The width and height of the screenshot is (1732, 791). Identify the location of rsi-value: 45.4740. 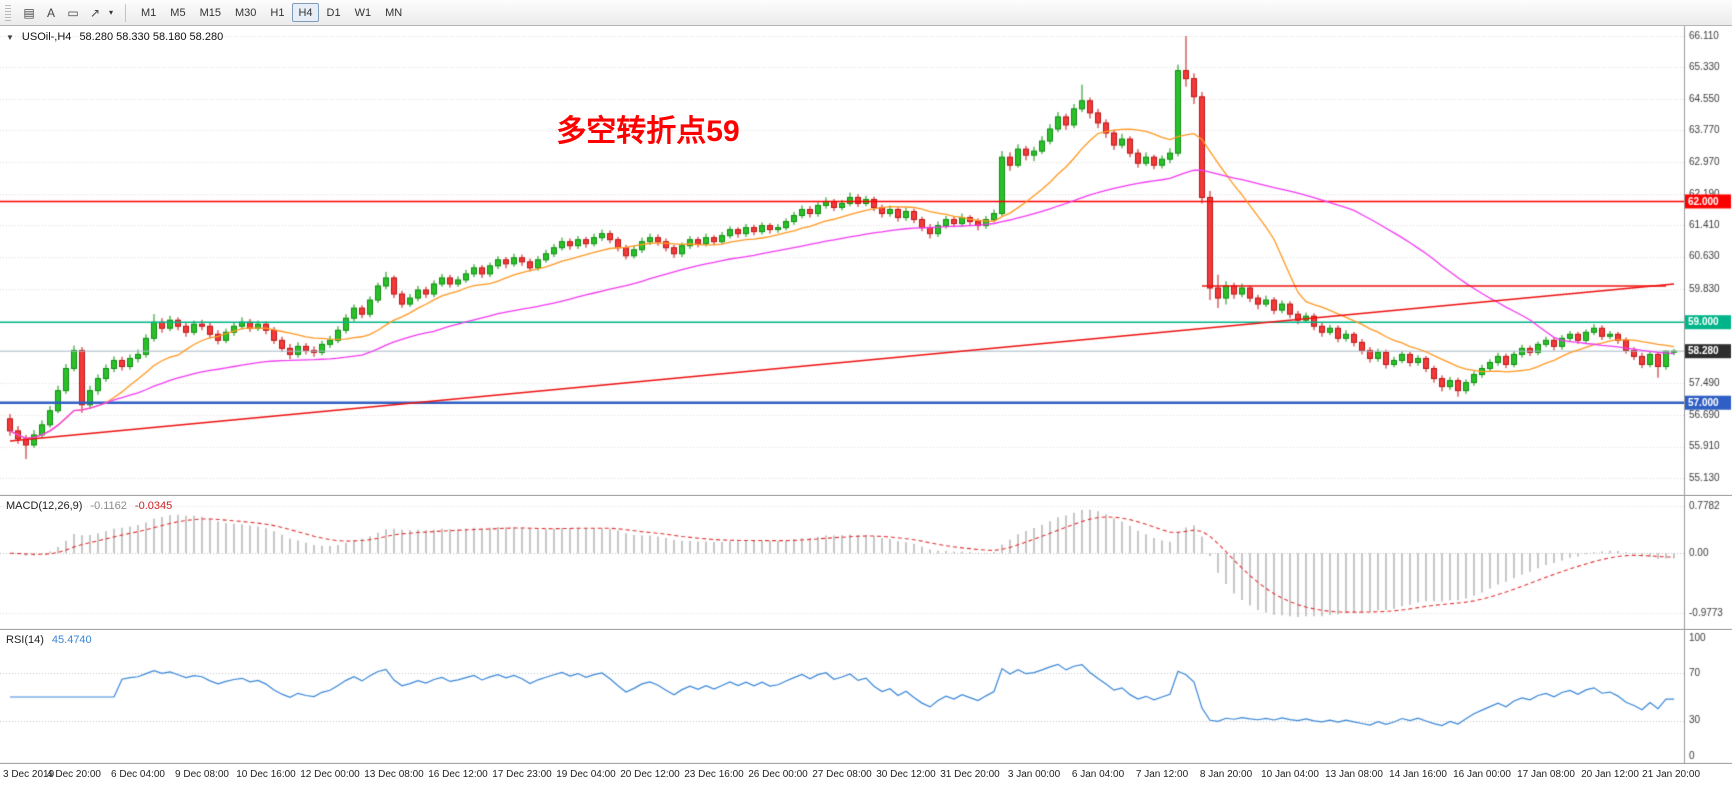
(71, 640).